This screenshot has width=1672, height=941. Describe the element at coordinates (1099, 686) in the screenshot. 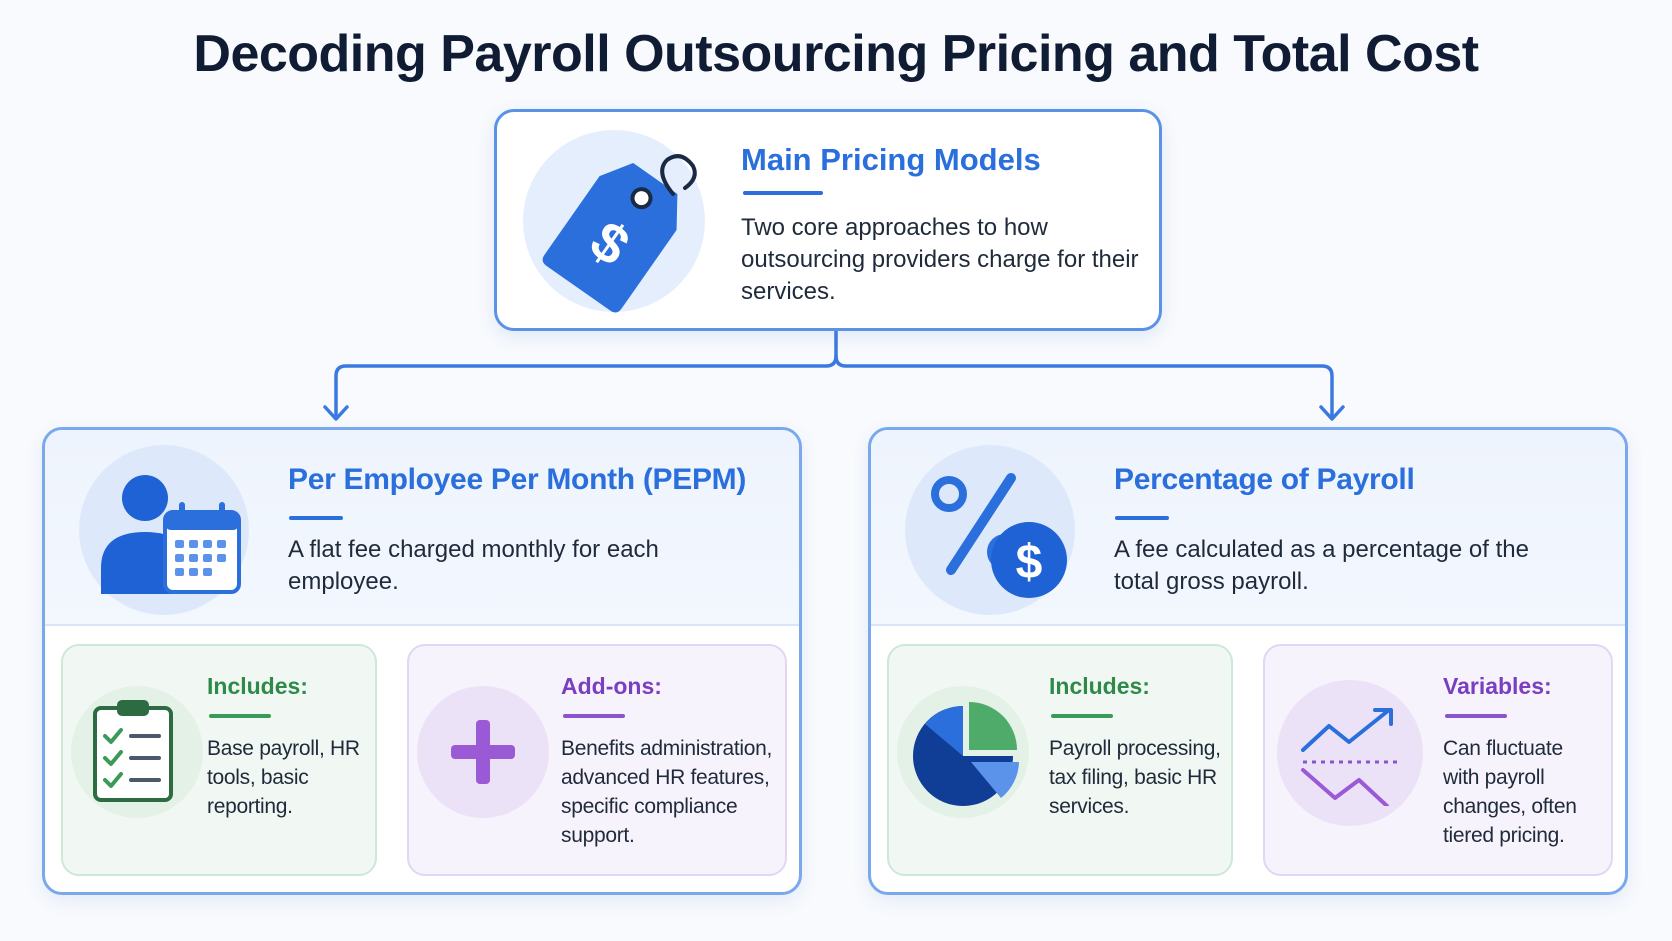

I see `percentage-includes-title: Includes:` at that location.